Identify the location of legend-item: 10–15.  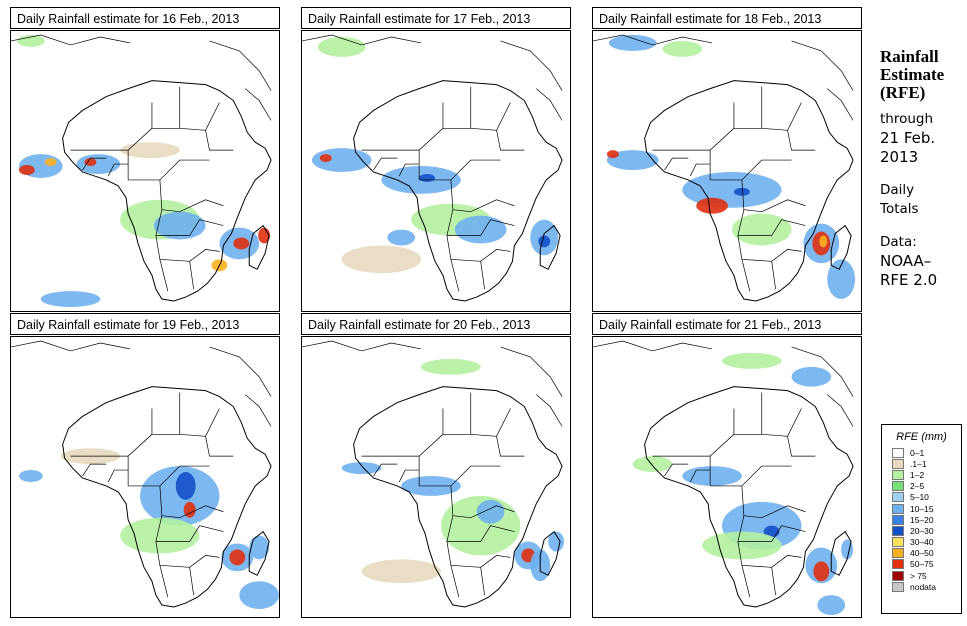
(921, 508).